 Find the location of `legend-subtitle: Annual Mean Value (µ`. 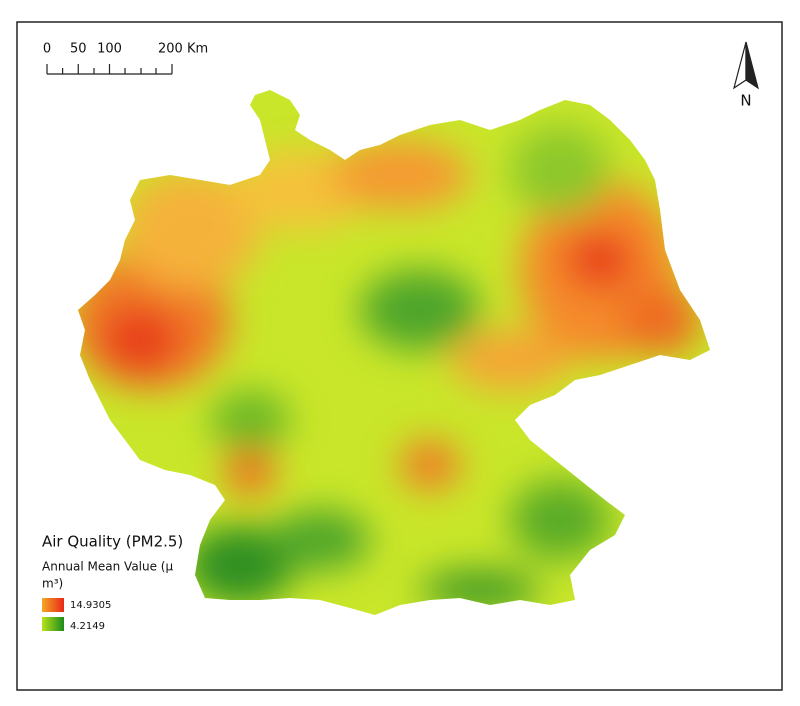

legend-subtitle: Annual Mean Value (µ is located at coordinates (107, 567).